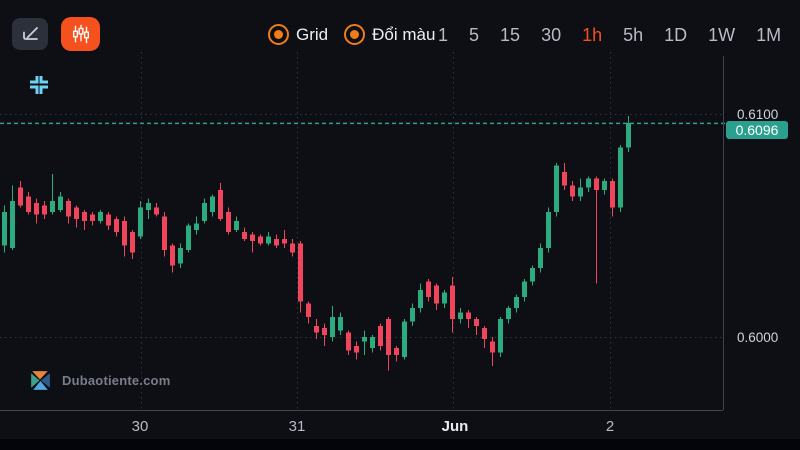 This screenshot has width=800, height=450. What do you see at coordinates (757, 114) in the screenshot?
I see `price-axis-label: 0.6100` at bounding box center [757, 114].